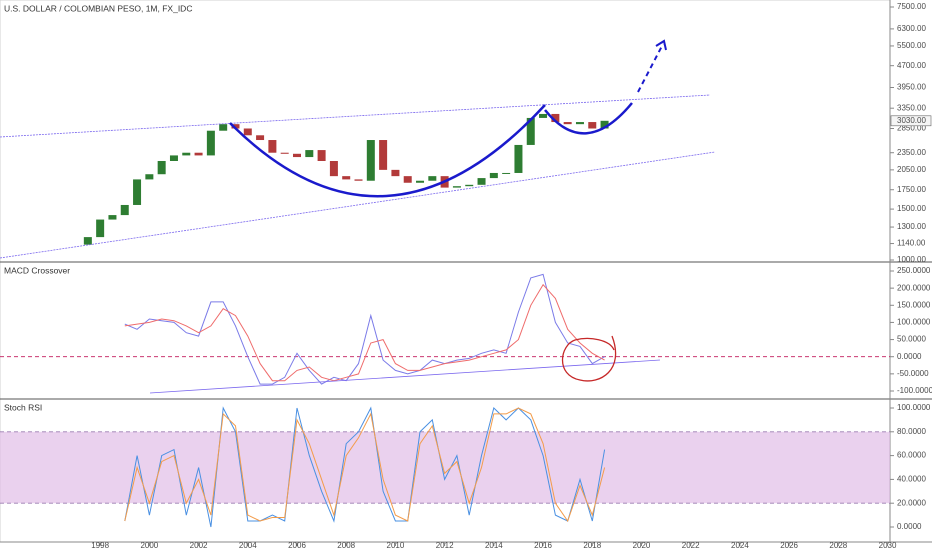 Image resolution: width=932 pixels, height=550 pixels. What do you see at coordinates (911, 259) in the screenshot?
I see `y-tick-label: 1000.00` at bounding box center [911, 259].